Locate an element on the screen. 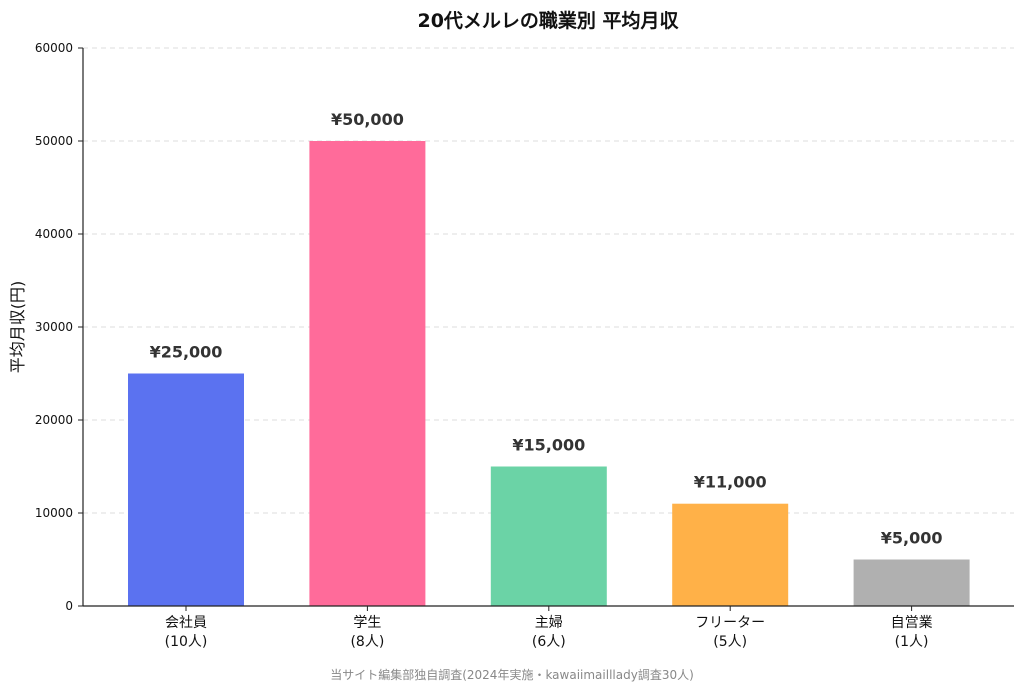 This screenshot has width=1024, height=694. x-tick-label: 主婦 is located at coordinates (549, 622).